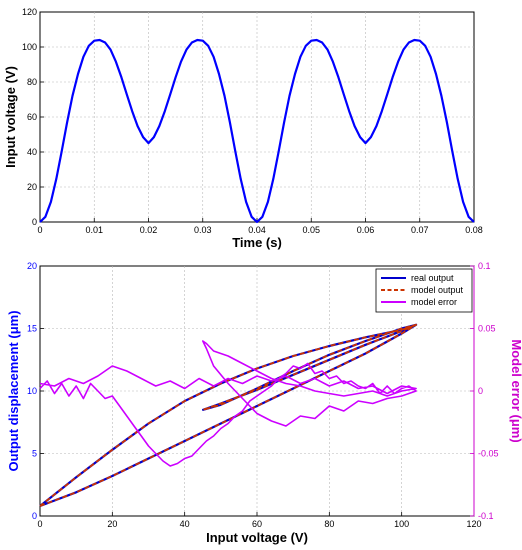 The width and height of the screenshot is (522, 550). Describe the element at coordinates (32, 152) in the screenshot. I see `y-tick-label: 40` at that location.